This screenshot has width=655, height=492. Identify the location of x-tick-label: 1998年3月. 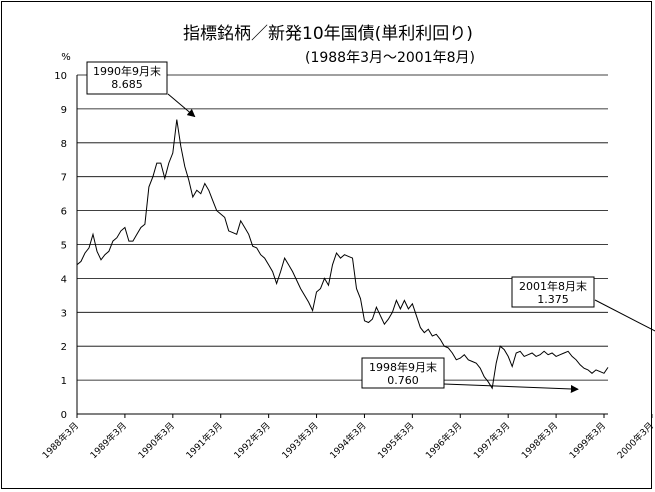
(539, 440).